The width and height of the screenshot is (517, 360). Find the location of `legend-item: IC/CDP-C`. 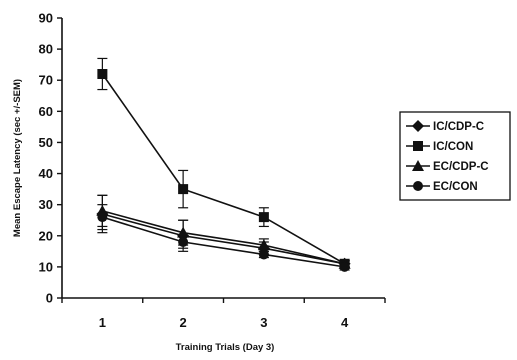

legend-item: IC/CDP-C is located at coordinates (445, 126).